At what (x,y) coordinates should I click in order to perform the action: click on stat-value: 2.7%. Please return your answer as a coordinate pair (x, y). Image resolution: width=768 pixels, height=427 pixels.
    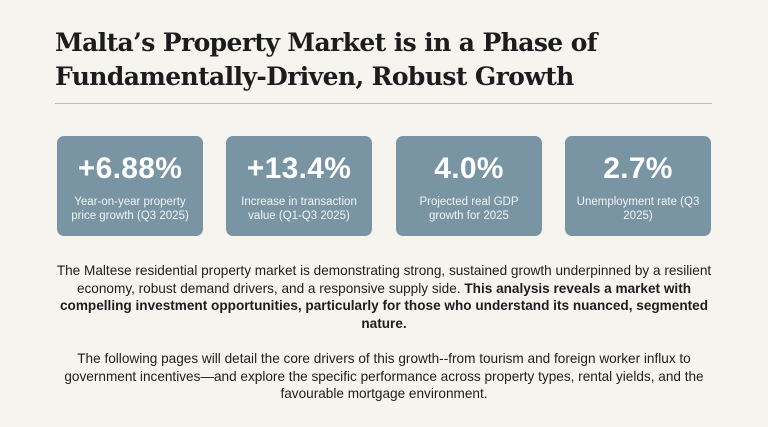
    Looking at the image, I should click on (638, 168).